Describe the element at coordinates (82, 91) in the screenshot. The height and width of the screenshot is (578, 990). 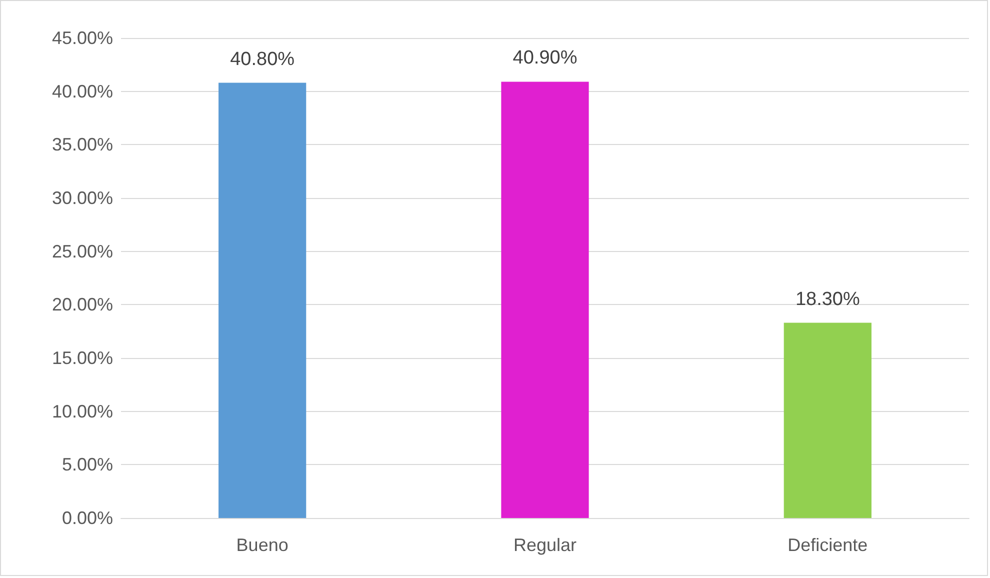
I see `y-tick-label: 40.00%` at that location.